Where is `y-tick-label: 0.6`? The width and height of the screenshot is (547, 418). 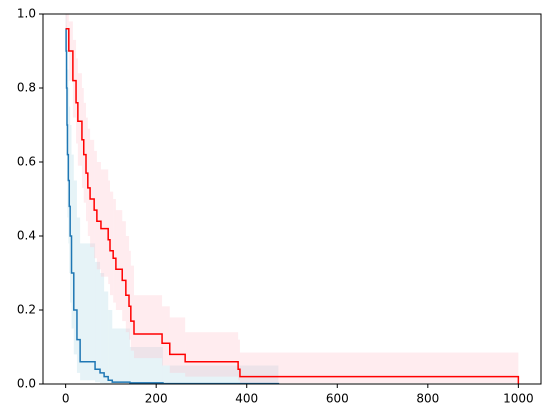
y-tick-label: 0.6 is located at coordinates (26, 162).